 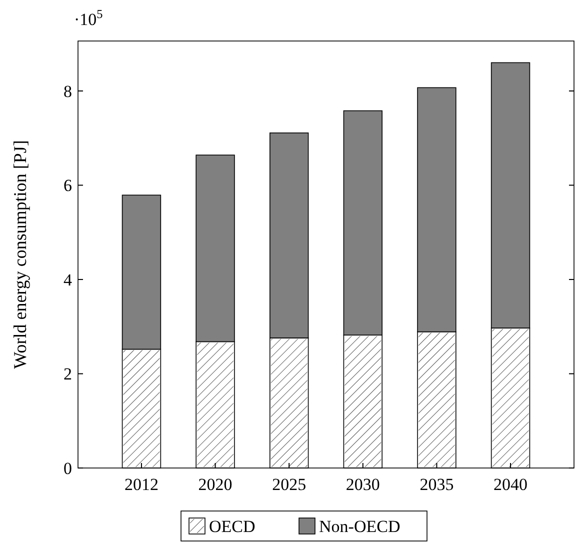 What do you see at coordinates (20, 254) in the screenshot?
I see `y-axis-title: World energy consumption [PJ]` at bounding box center [20, 254].